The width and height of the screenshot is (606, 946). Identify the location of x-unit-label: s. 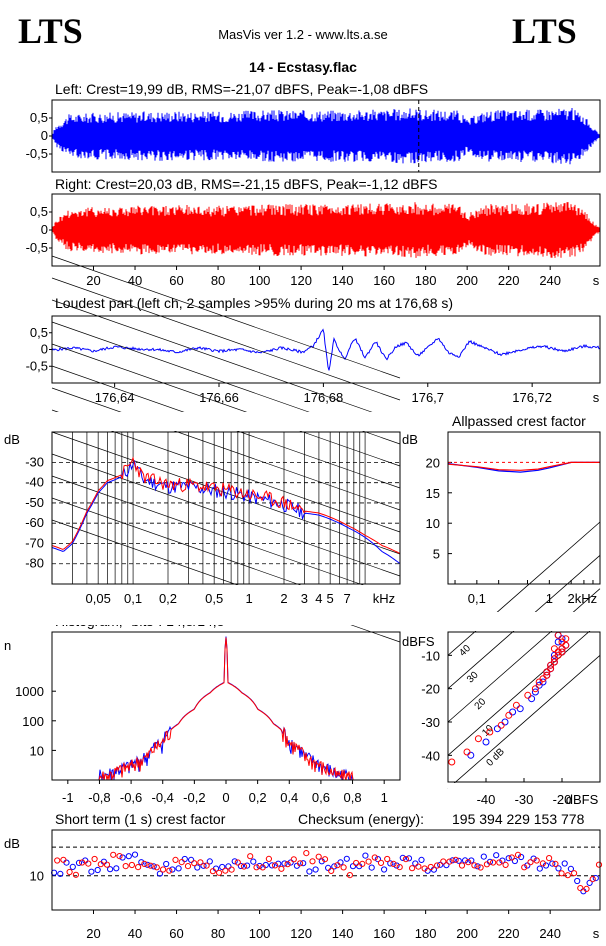
(596, 397).